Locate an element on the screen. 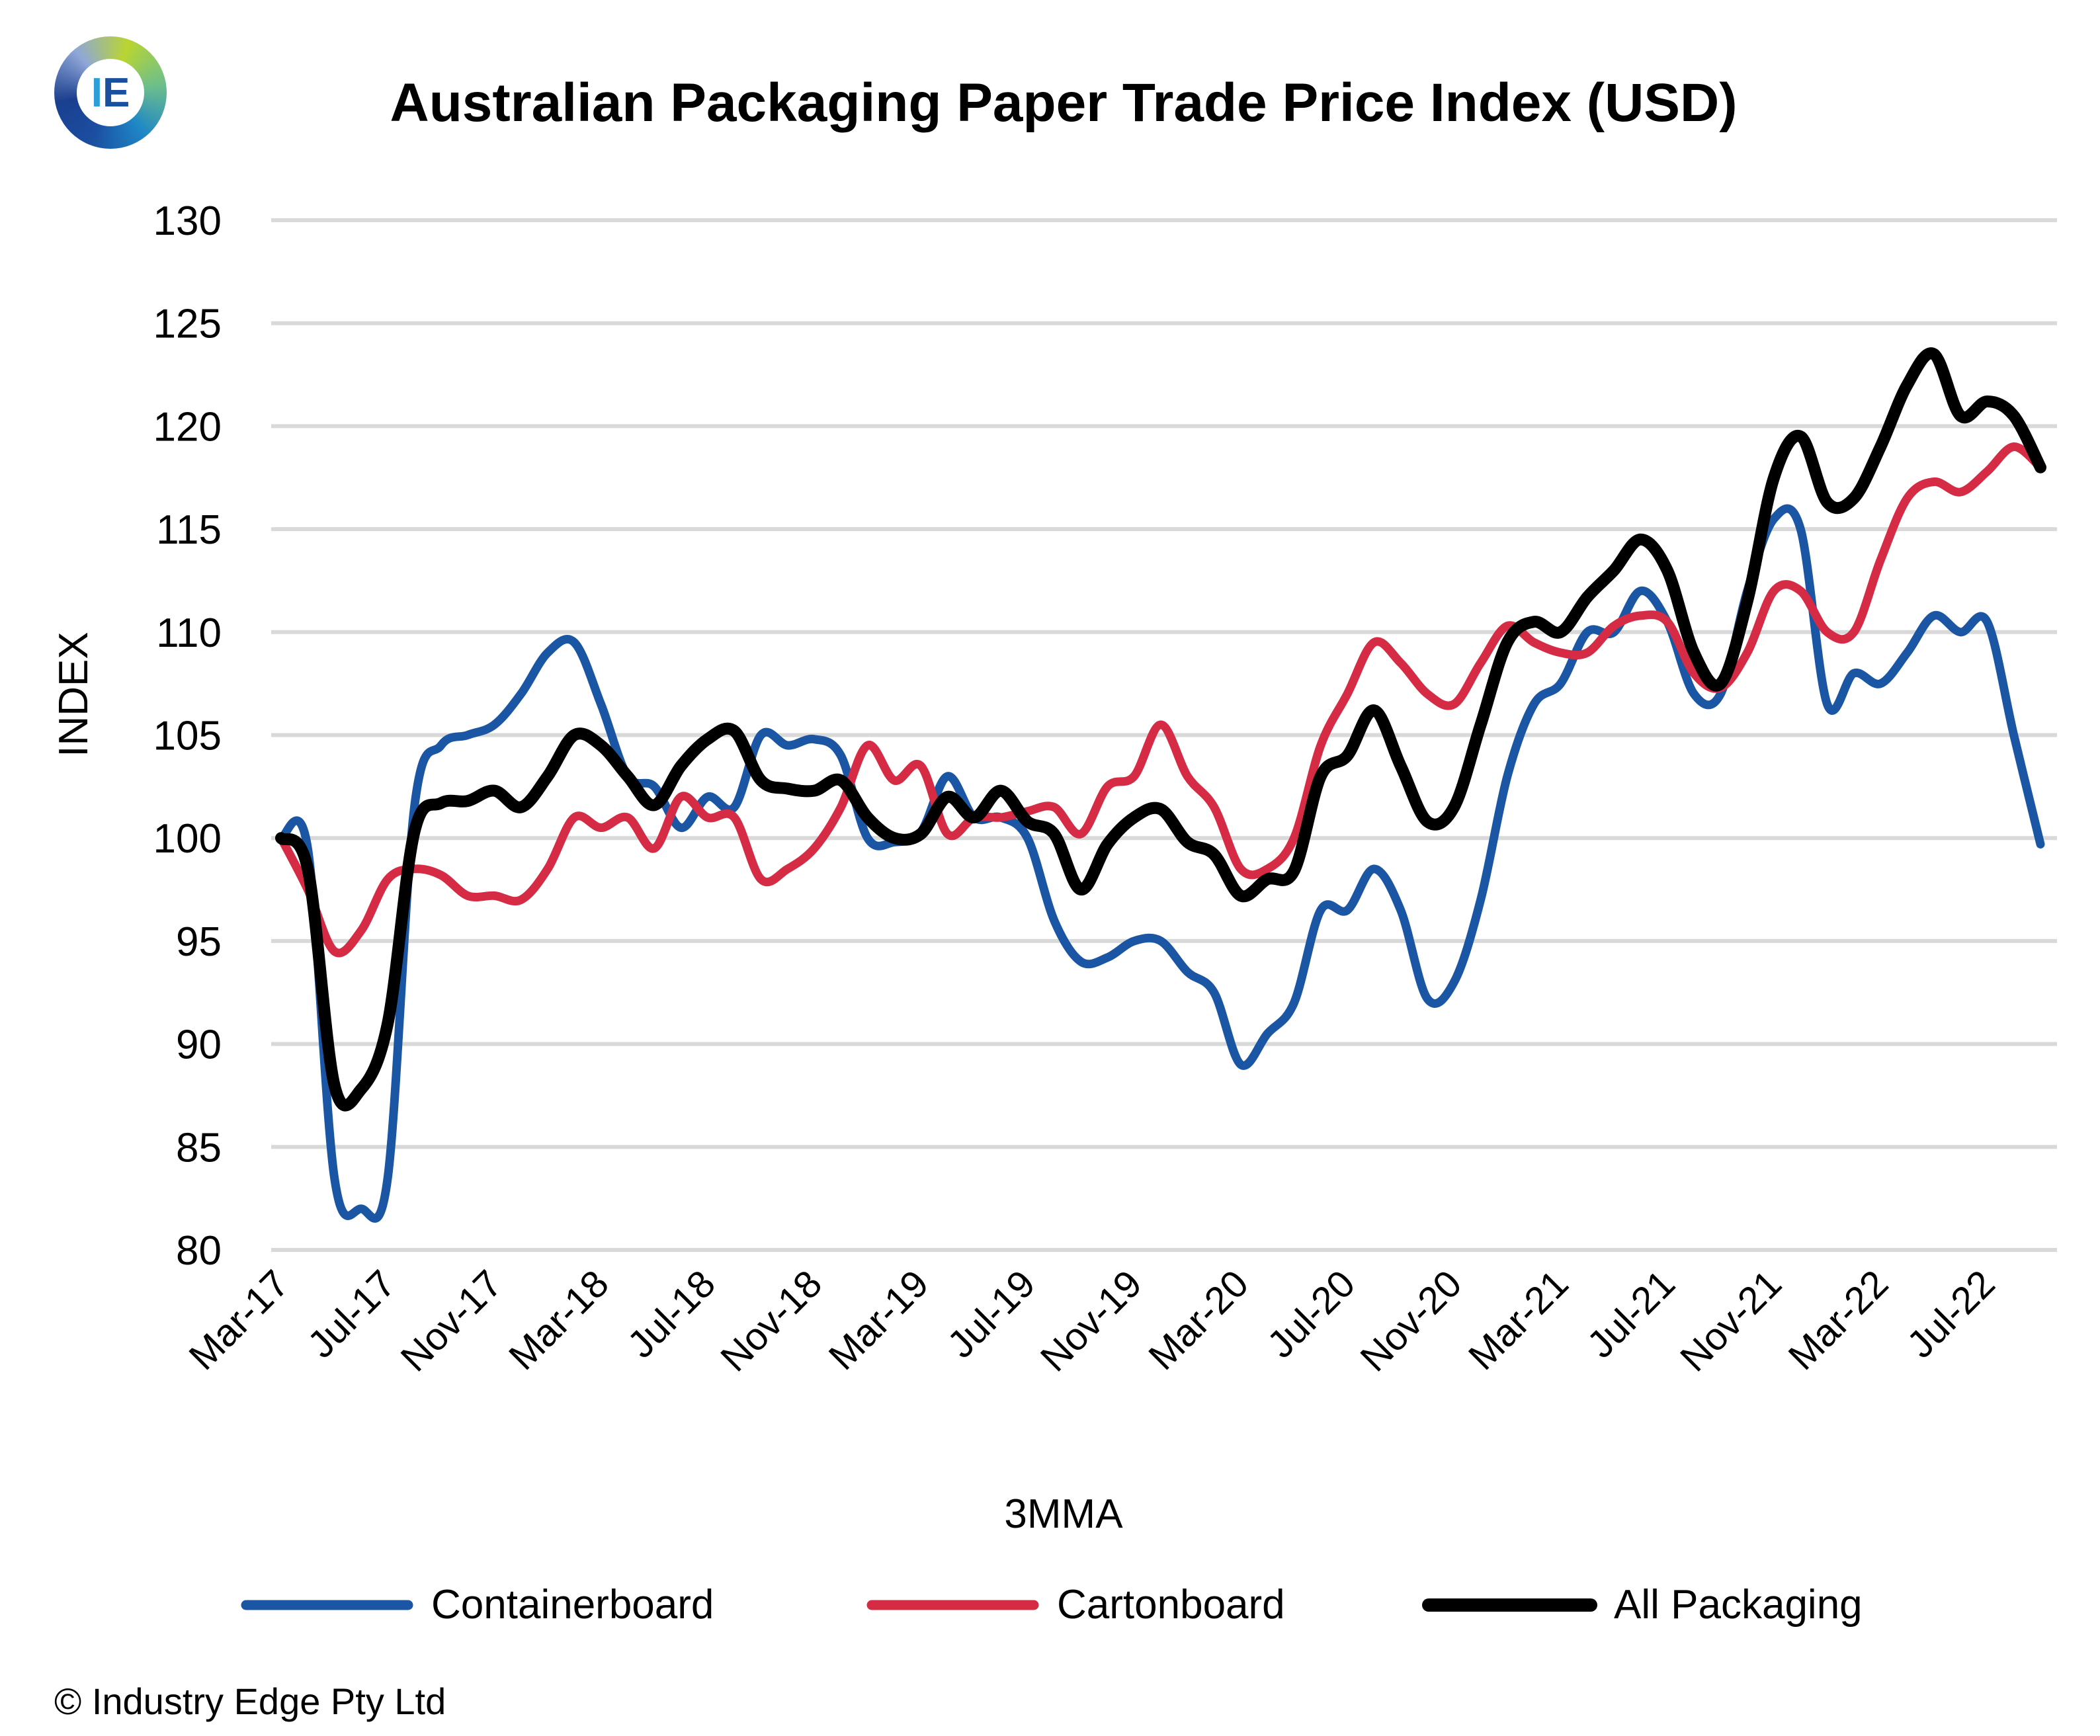 The height and width of the screenshot is (1736, 2100). y-axis-label: INDEX is located at coordinates (74, 695).